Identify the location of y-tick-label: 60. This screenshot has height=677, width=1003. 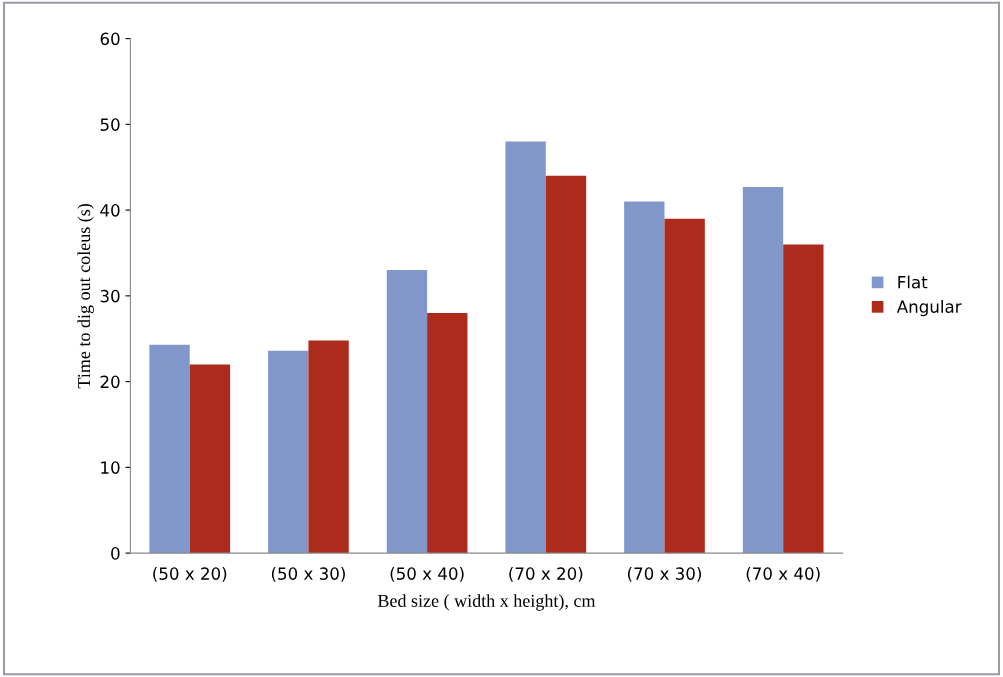
(110, 39).